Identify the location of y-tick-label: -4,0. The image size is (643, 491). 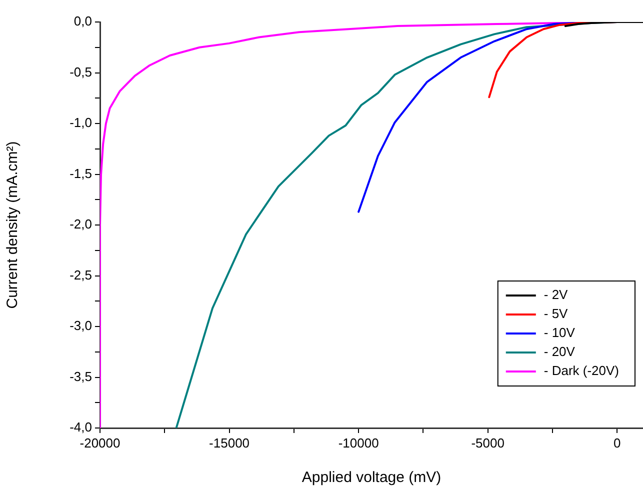
(81, 427).